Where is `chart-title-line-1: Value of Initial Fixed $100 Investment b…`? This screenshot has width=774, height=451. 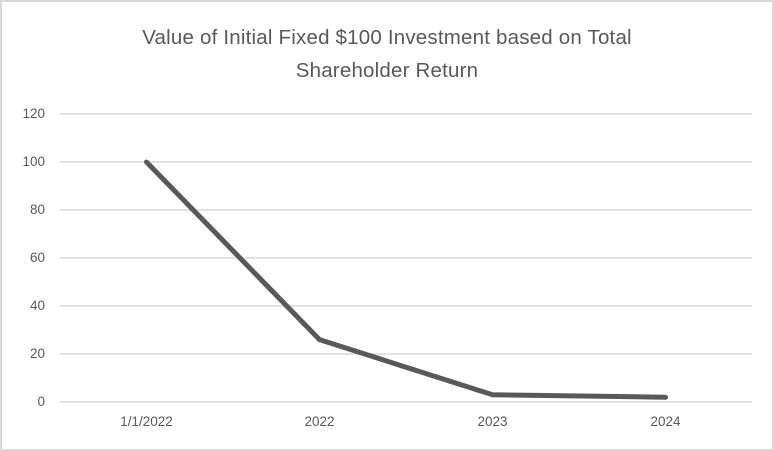 chart-title-line-1: Value of Initial Fixed $100 Investment b… is located at coordinates (387, 37).